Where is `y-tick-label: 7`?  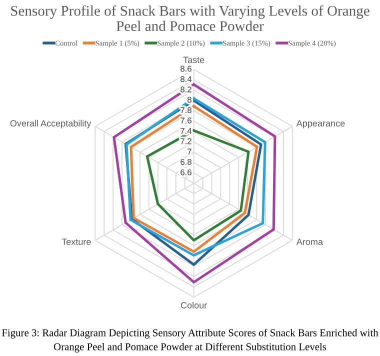
y-tick-label: 7 is located at coordinates (190, 151).